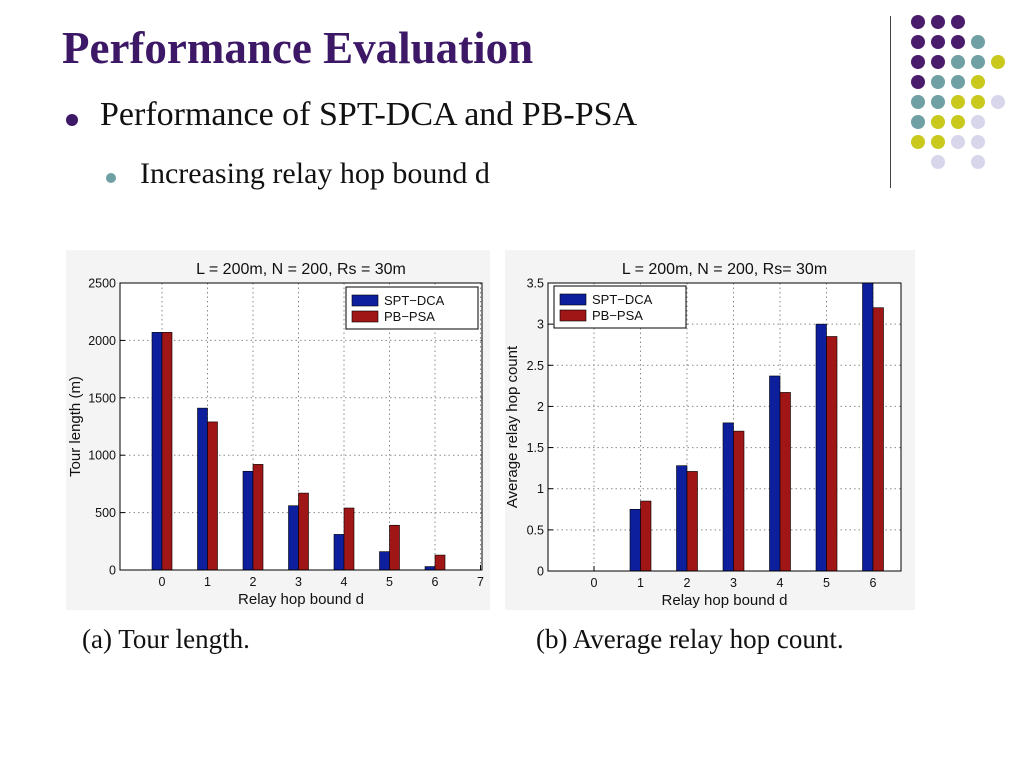 This screenshot has width=1024, height=768. What do you see at coordinates (540, 489) in the screenshot?
I see `y-tick-label: 1` at bounding box center [540, 489].